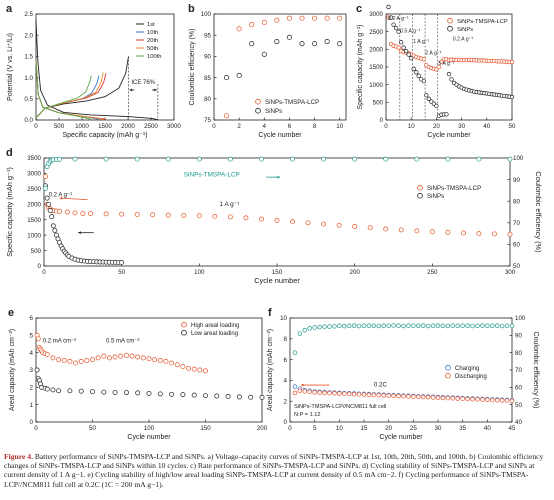 This screenshot has width=554, height=500. What do you see at coordinates (207, 99) in the screenshot?
I see `y-tick-label: 80` at bounding box center [207, 99].